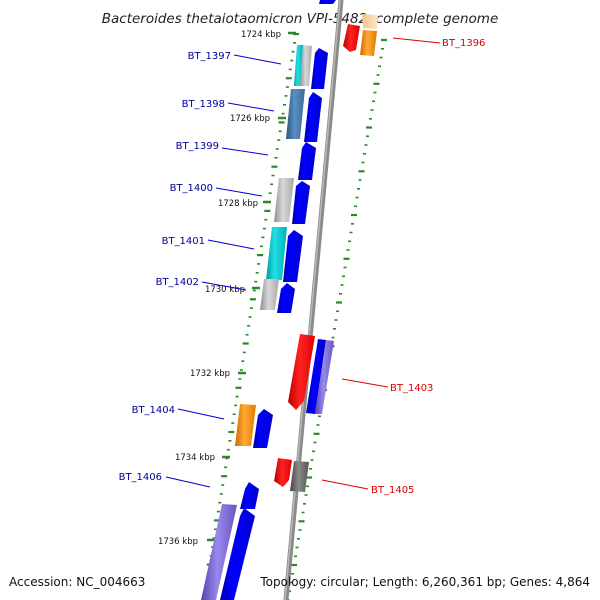 Image resolution: width=600 pixels, height=600 pixels. I want to click on gene-label-left: BT_1401, so click(183, 241).